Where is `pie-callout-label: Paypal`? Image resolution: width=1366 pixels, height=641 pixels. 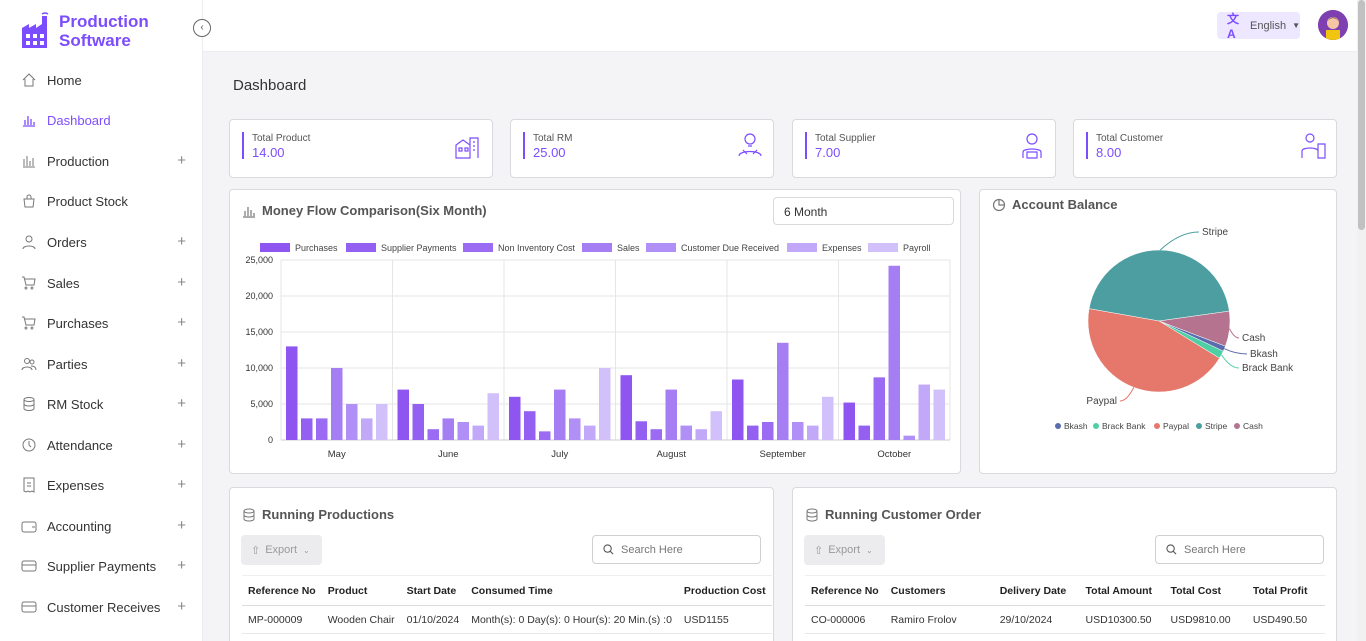
pie-callout-label: Paypal is located at coordinates (1101, 401).